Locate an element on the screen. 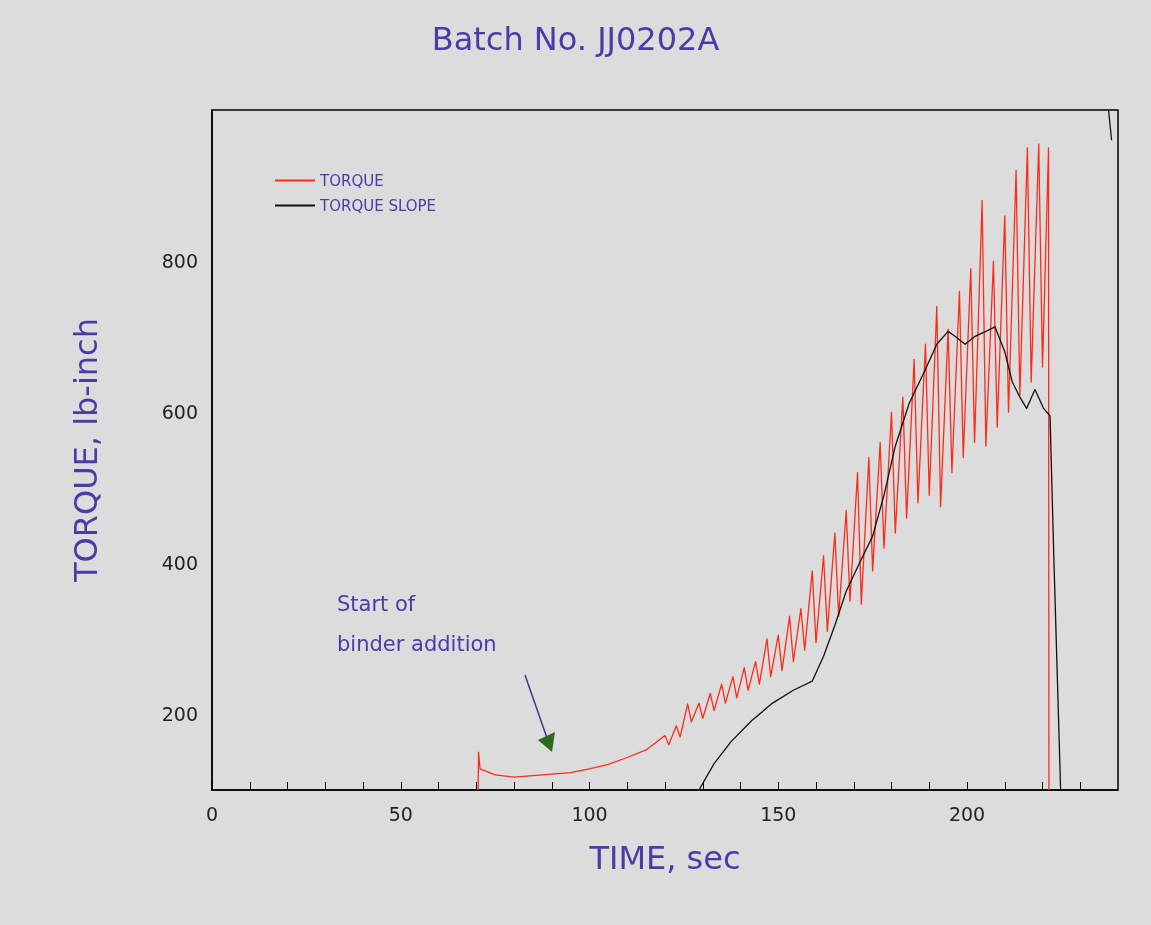 The image size is (1151, 925). x-tick-label: 0 is located at coordinates (212, 813).